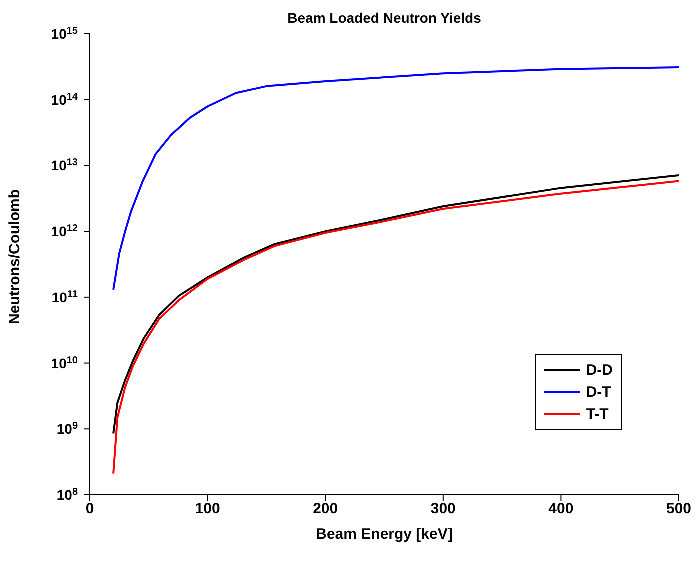 This screenshot has width=699, height=561. What do you see at coordinates (64, 165) in the screenshot?
I see `y-tick-label: 10$^{13}$` at bounding box center [64, 165].